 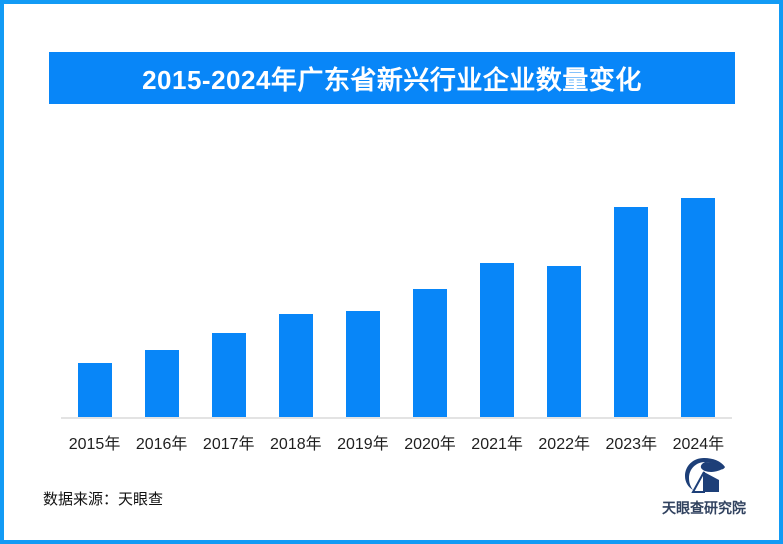 I want to click on tianyancha-logo: 天眼查研究院, so click(x=704, y=487).